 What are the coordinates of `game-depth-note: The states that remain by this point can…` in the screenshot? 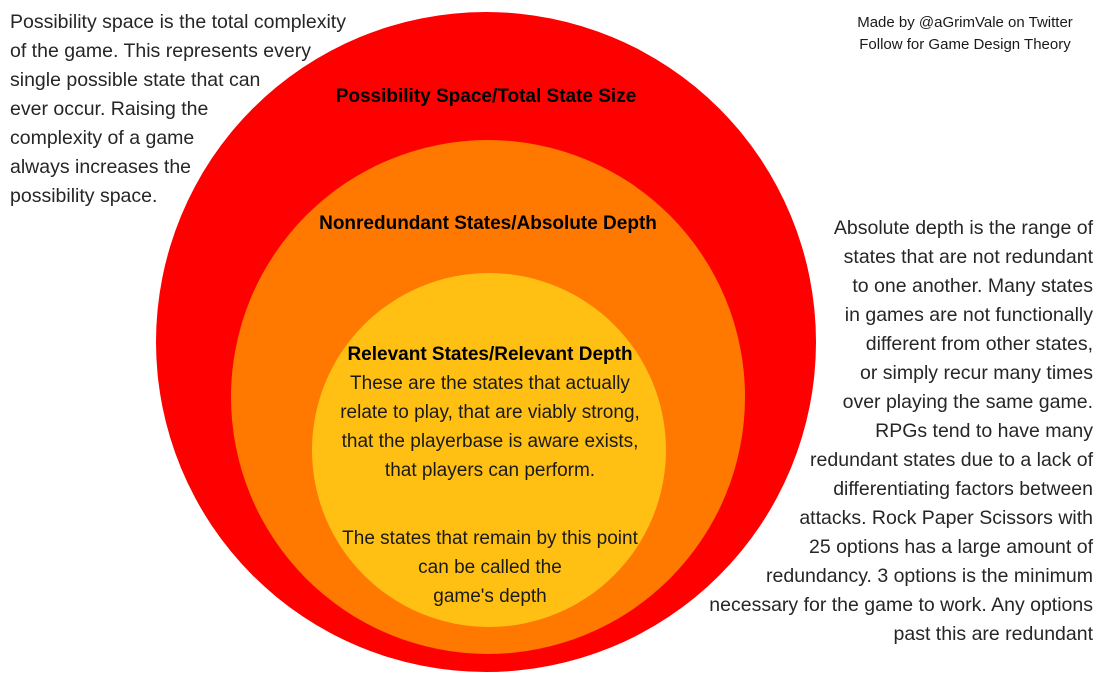 It's located at (490, 567).